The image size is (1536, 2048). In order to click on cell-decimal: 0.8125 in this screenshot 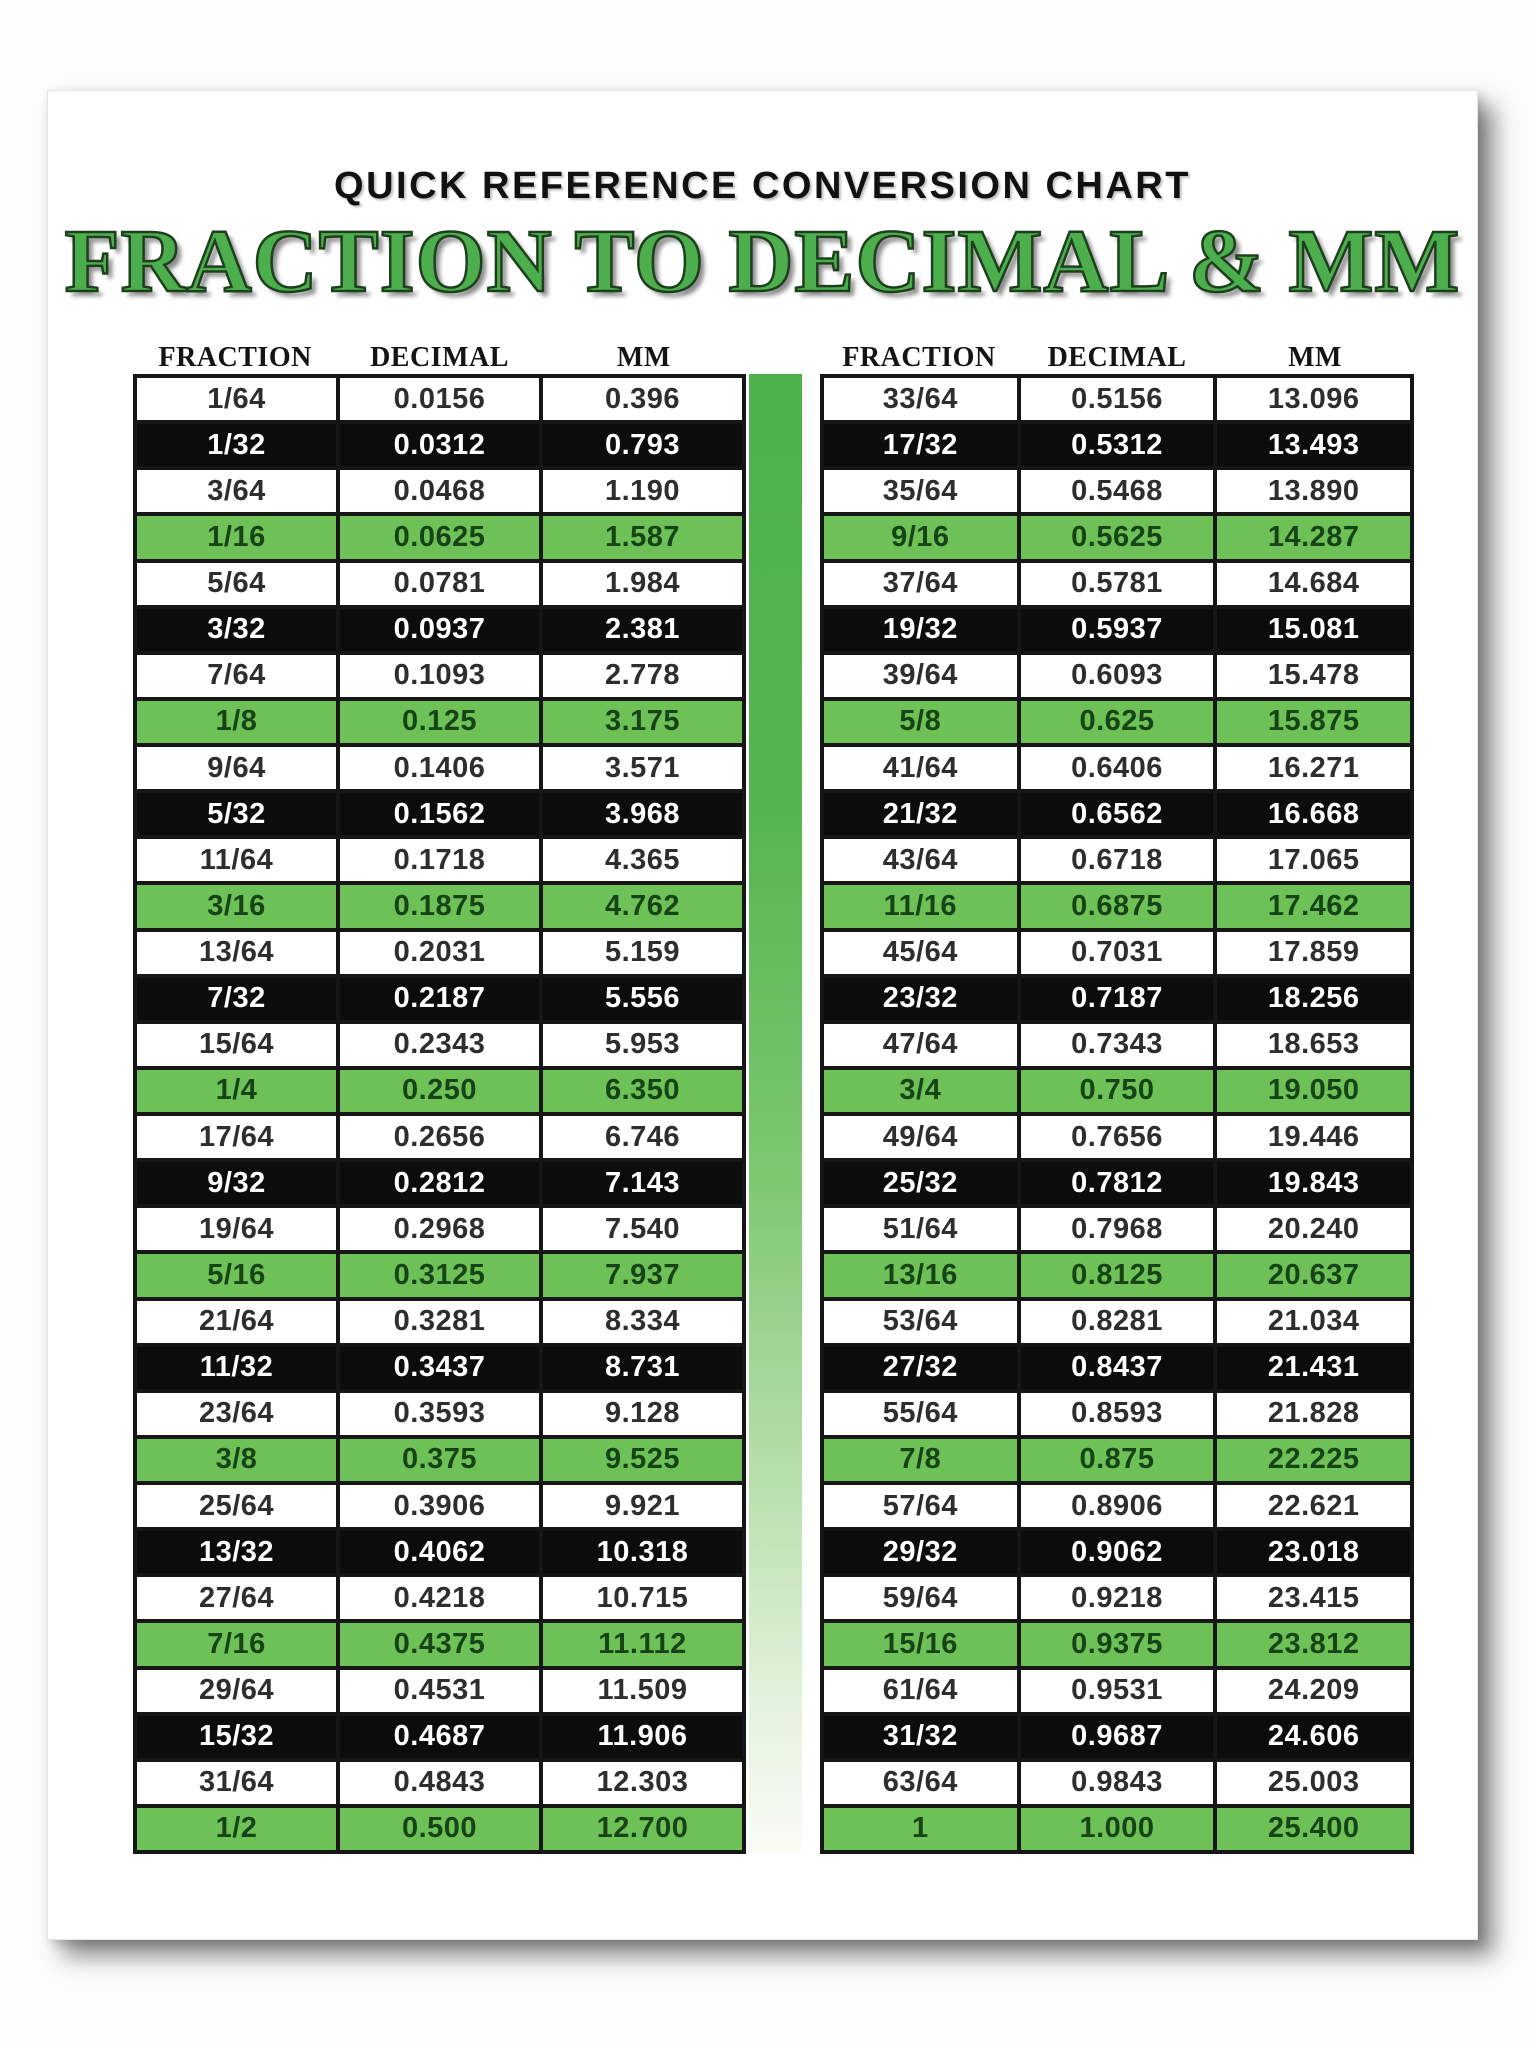, I will do `click(1117, 1275)`.